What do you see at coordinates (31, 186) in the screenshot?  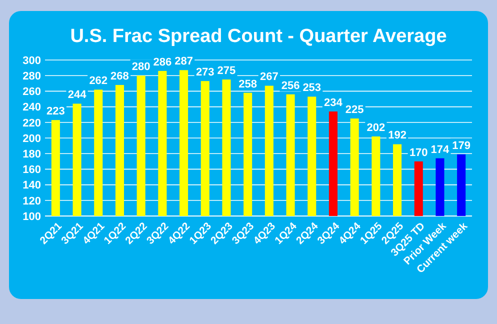 I see `y-tick-label: 140` at bounding box center [31, 186].